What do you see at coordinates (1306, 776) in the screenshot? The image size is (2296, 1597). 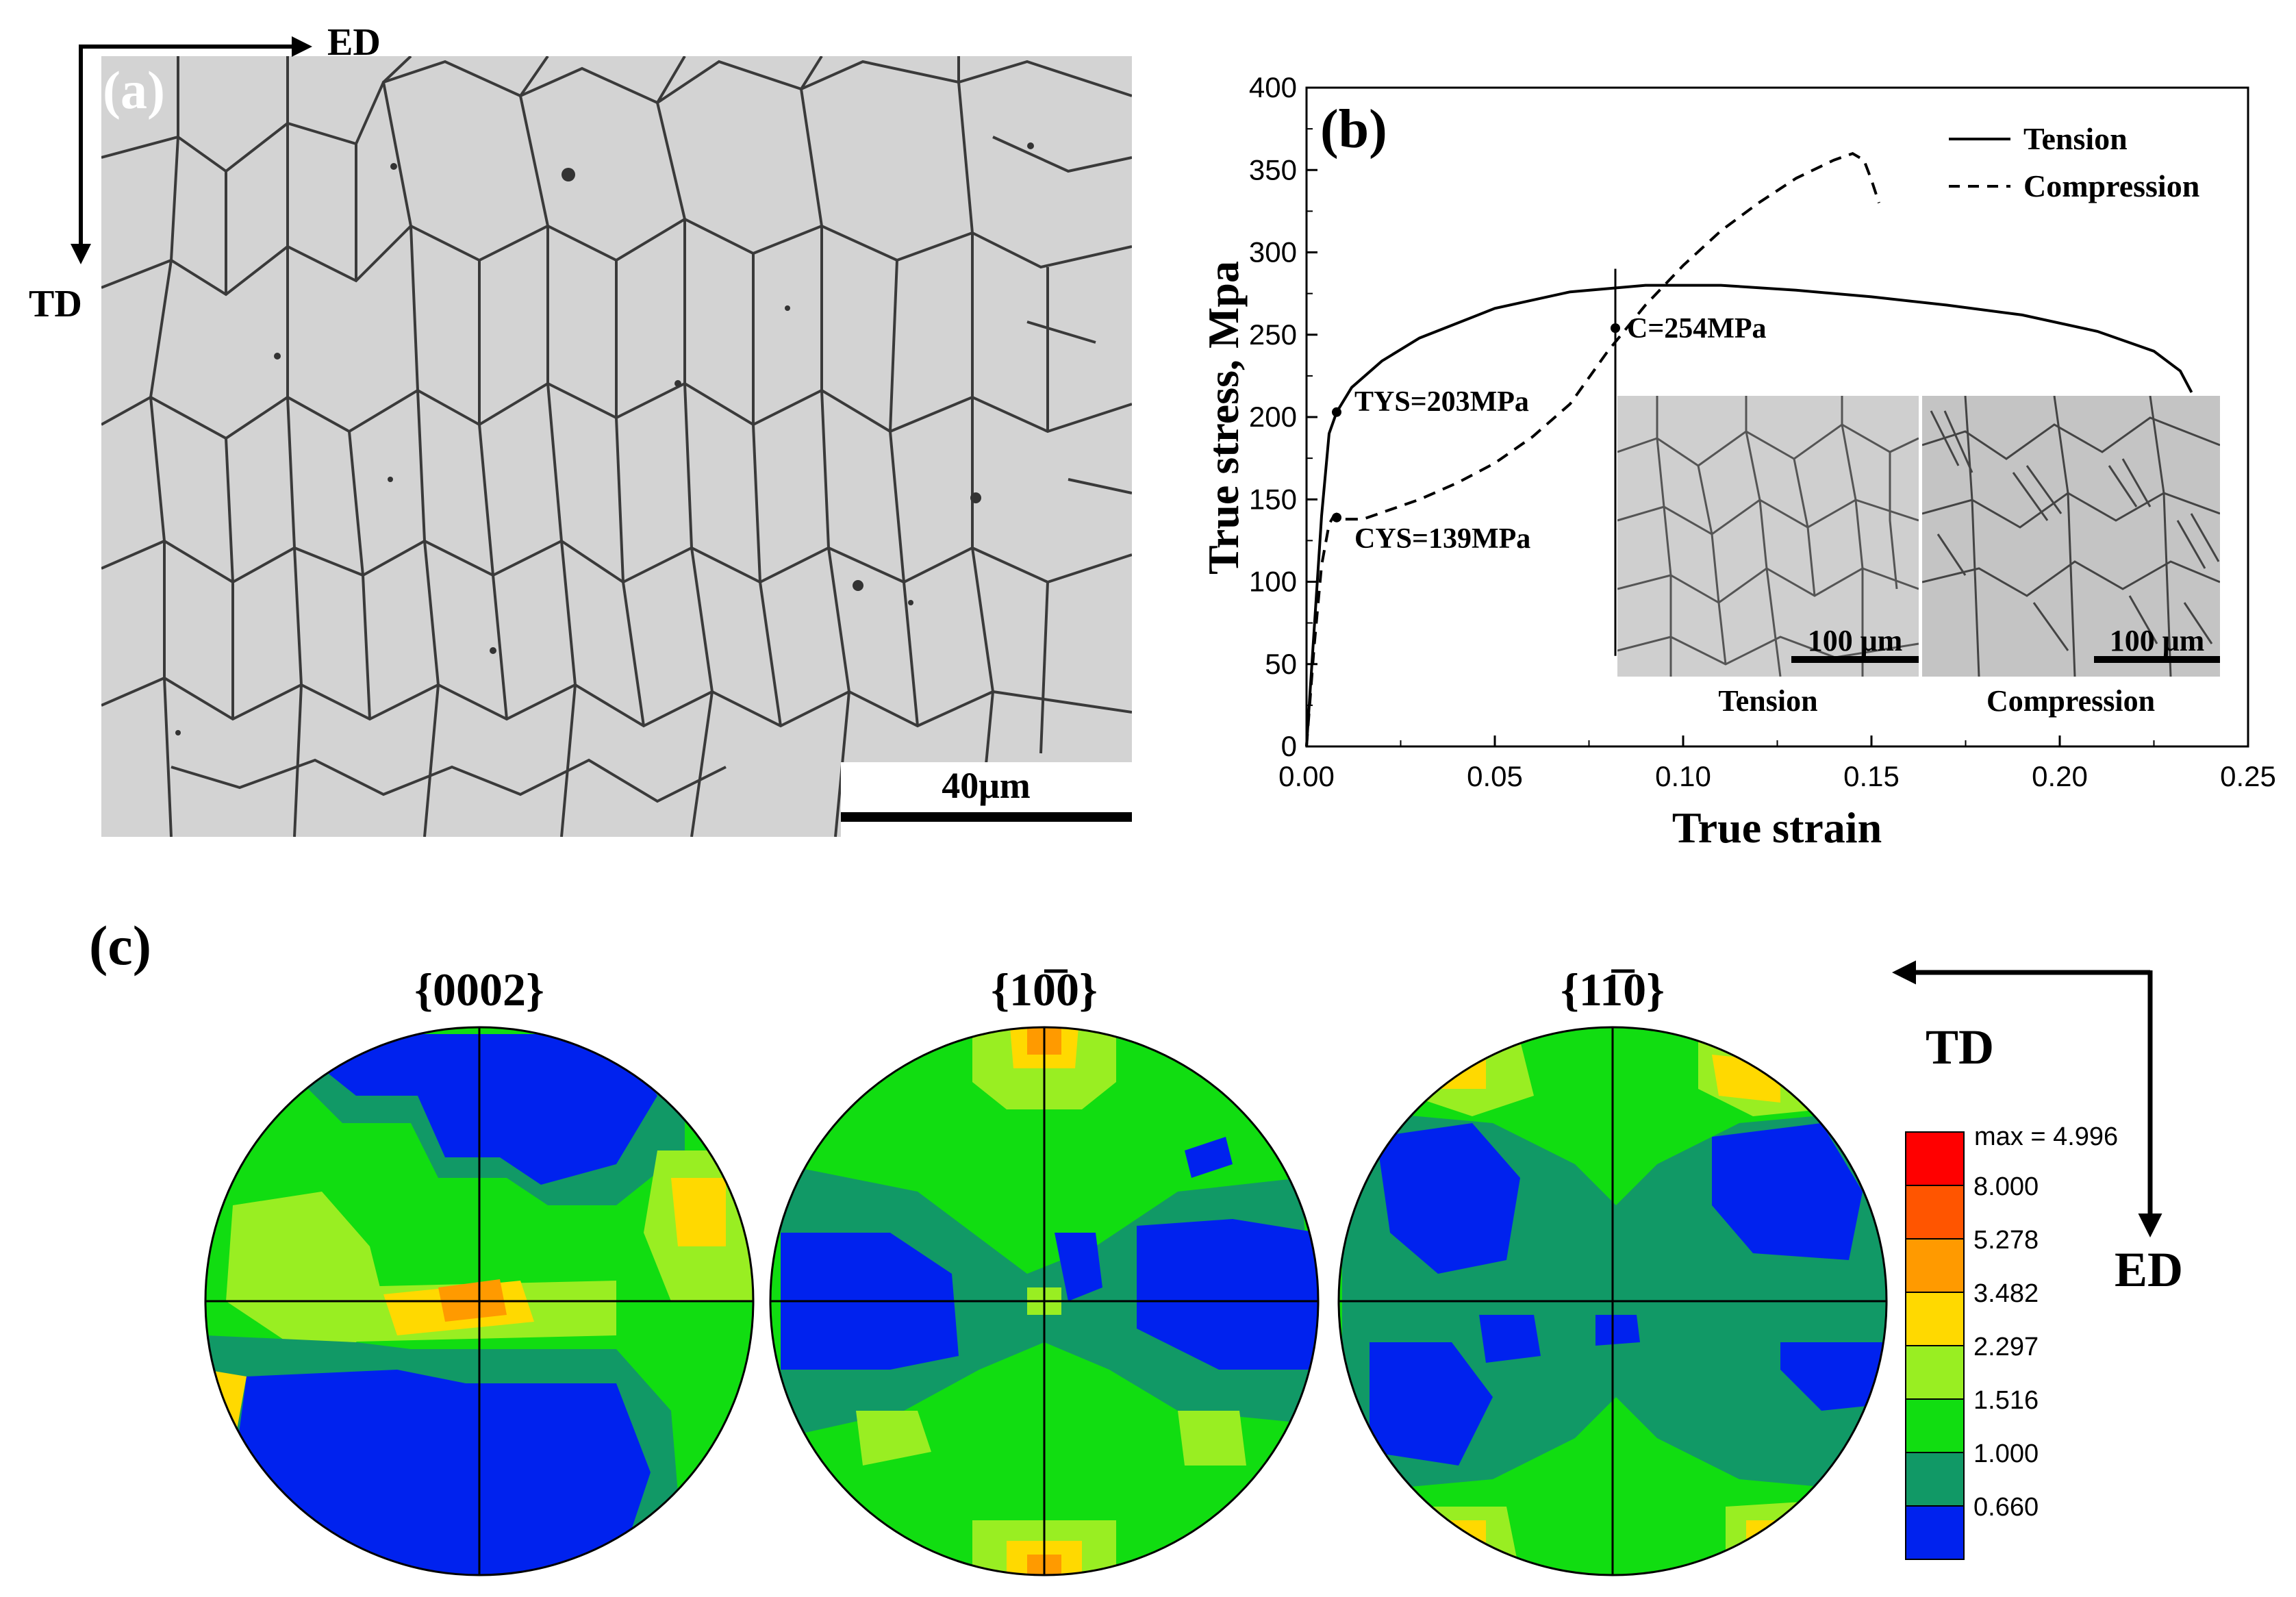 I see `x-tick-label: 0.00` at bounding box center [1306, 776].